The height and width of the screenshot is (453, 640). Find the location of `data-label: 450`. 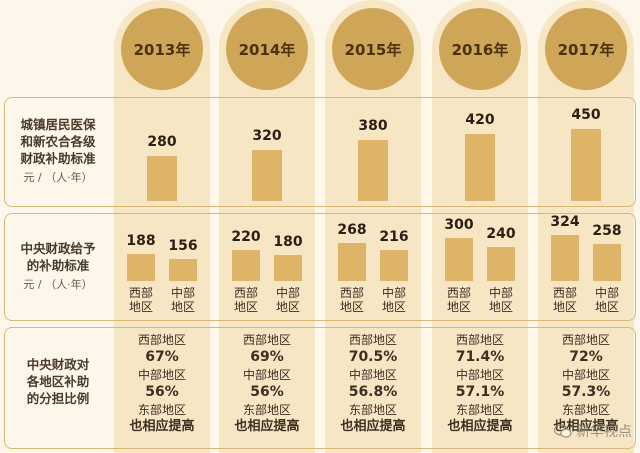

data-label: 450 is located at coordinates (586, 115).